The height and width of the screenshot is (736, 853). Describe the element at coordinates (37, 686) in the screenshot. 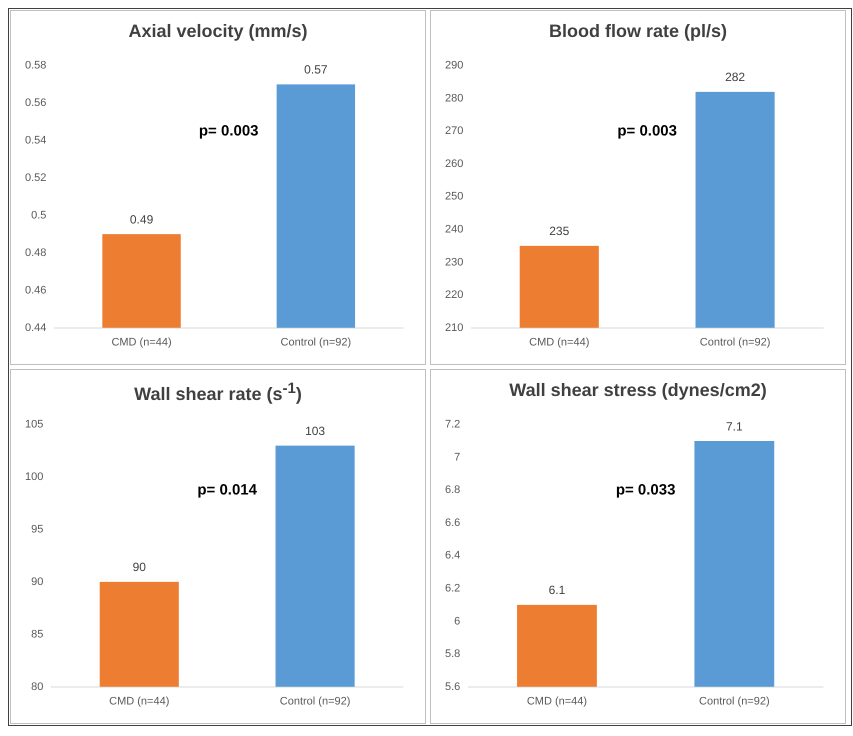

I see `y-tick-label: 80` at that location.